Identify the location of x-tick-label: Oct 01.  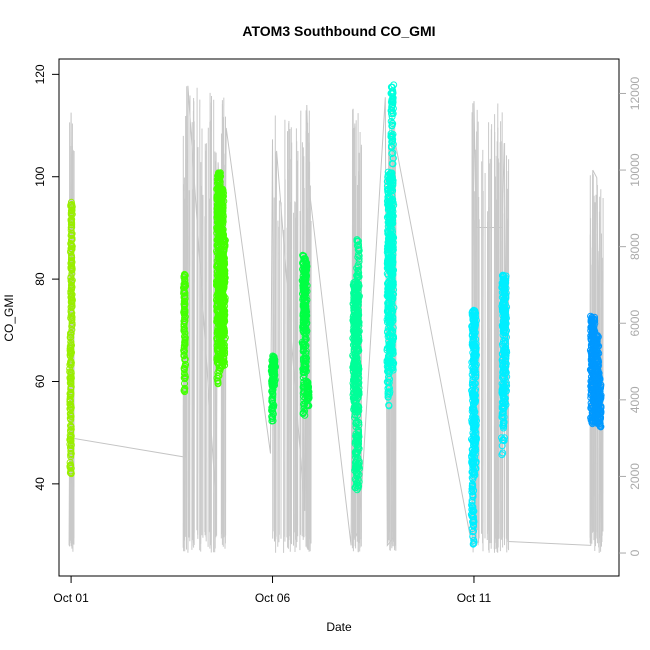
(71, 598).